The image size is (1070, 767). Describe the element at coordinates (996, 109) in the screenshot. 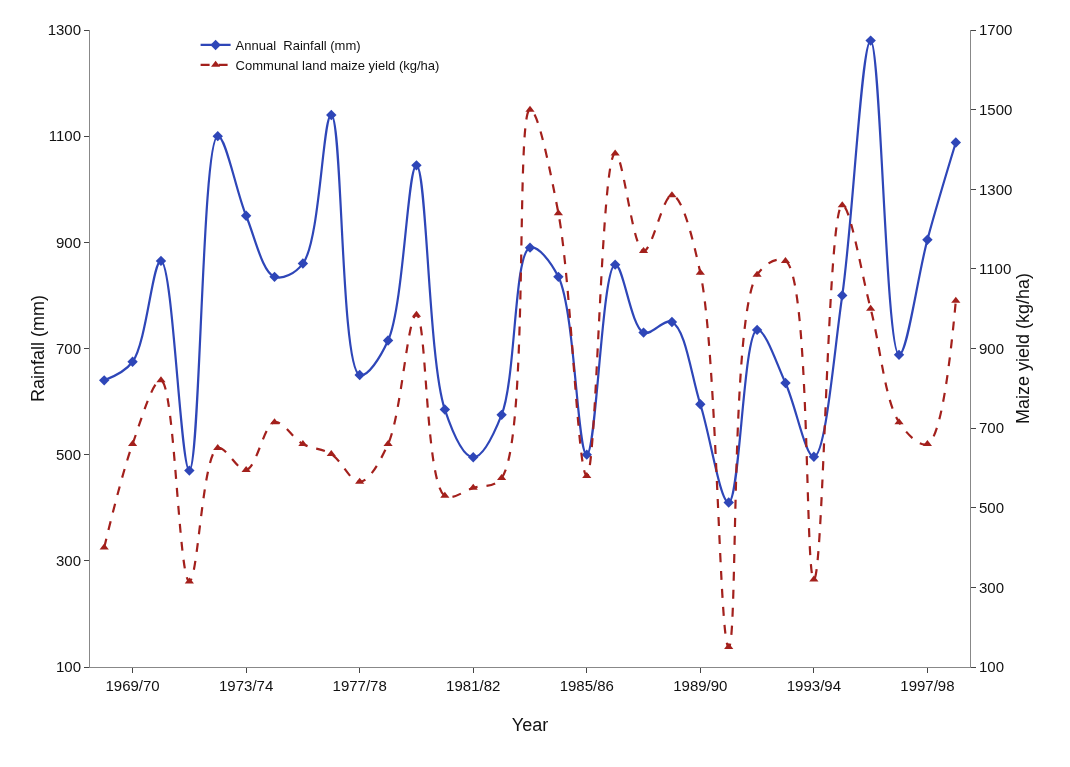

I see `y2-tick-label: 1500` at that location.